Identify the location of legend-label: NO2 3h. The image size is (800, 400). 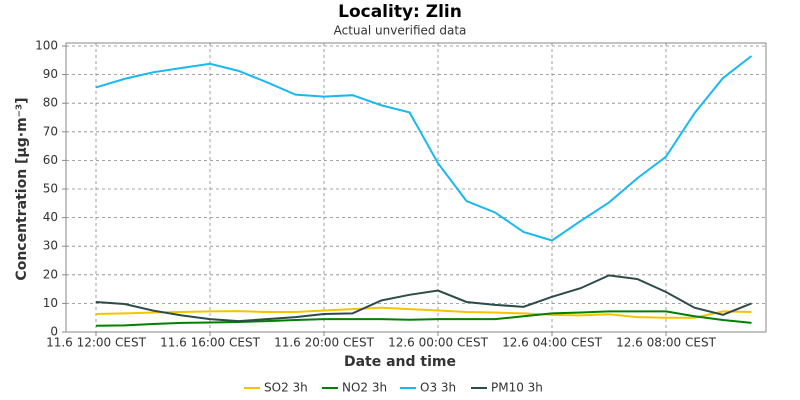
(364, 388).